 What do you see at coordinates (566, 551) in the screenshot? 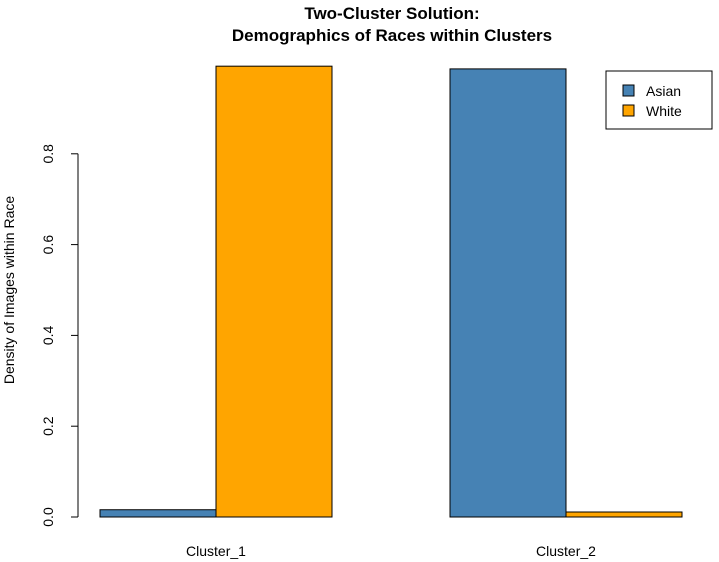
I see `x-tick-label: Cluster_2` at bounding box center [566, 551].